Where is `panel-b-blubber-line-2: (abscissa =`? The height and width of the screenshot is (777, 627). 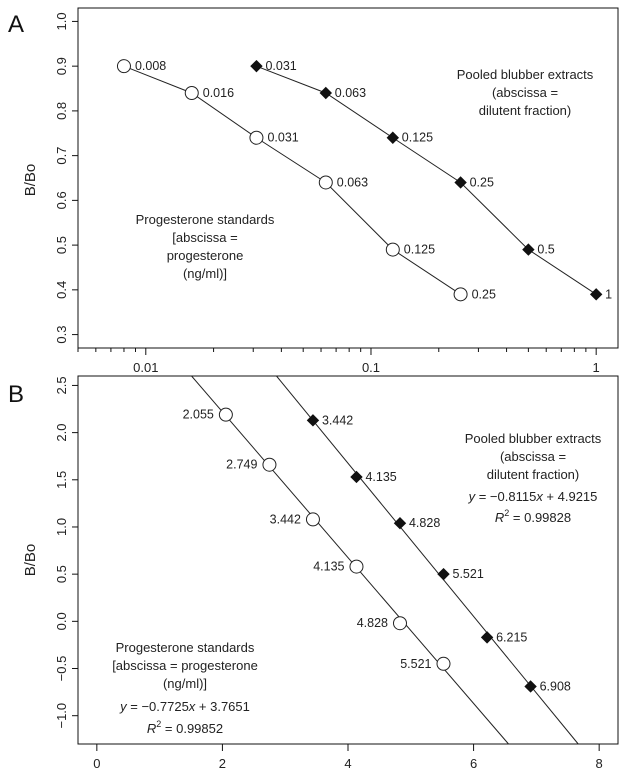
panel-b-blubber-line-2: (abscissa = is located at coordinates (533, 456).